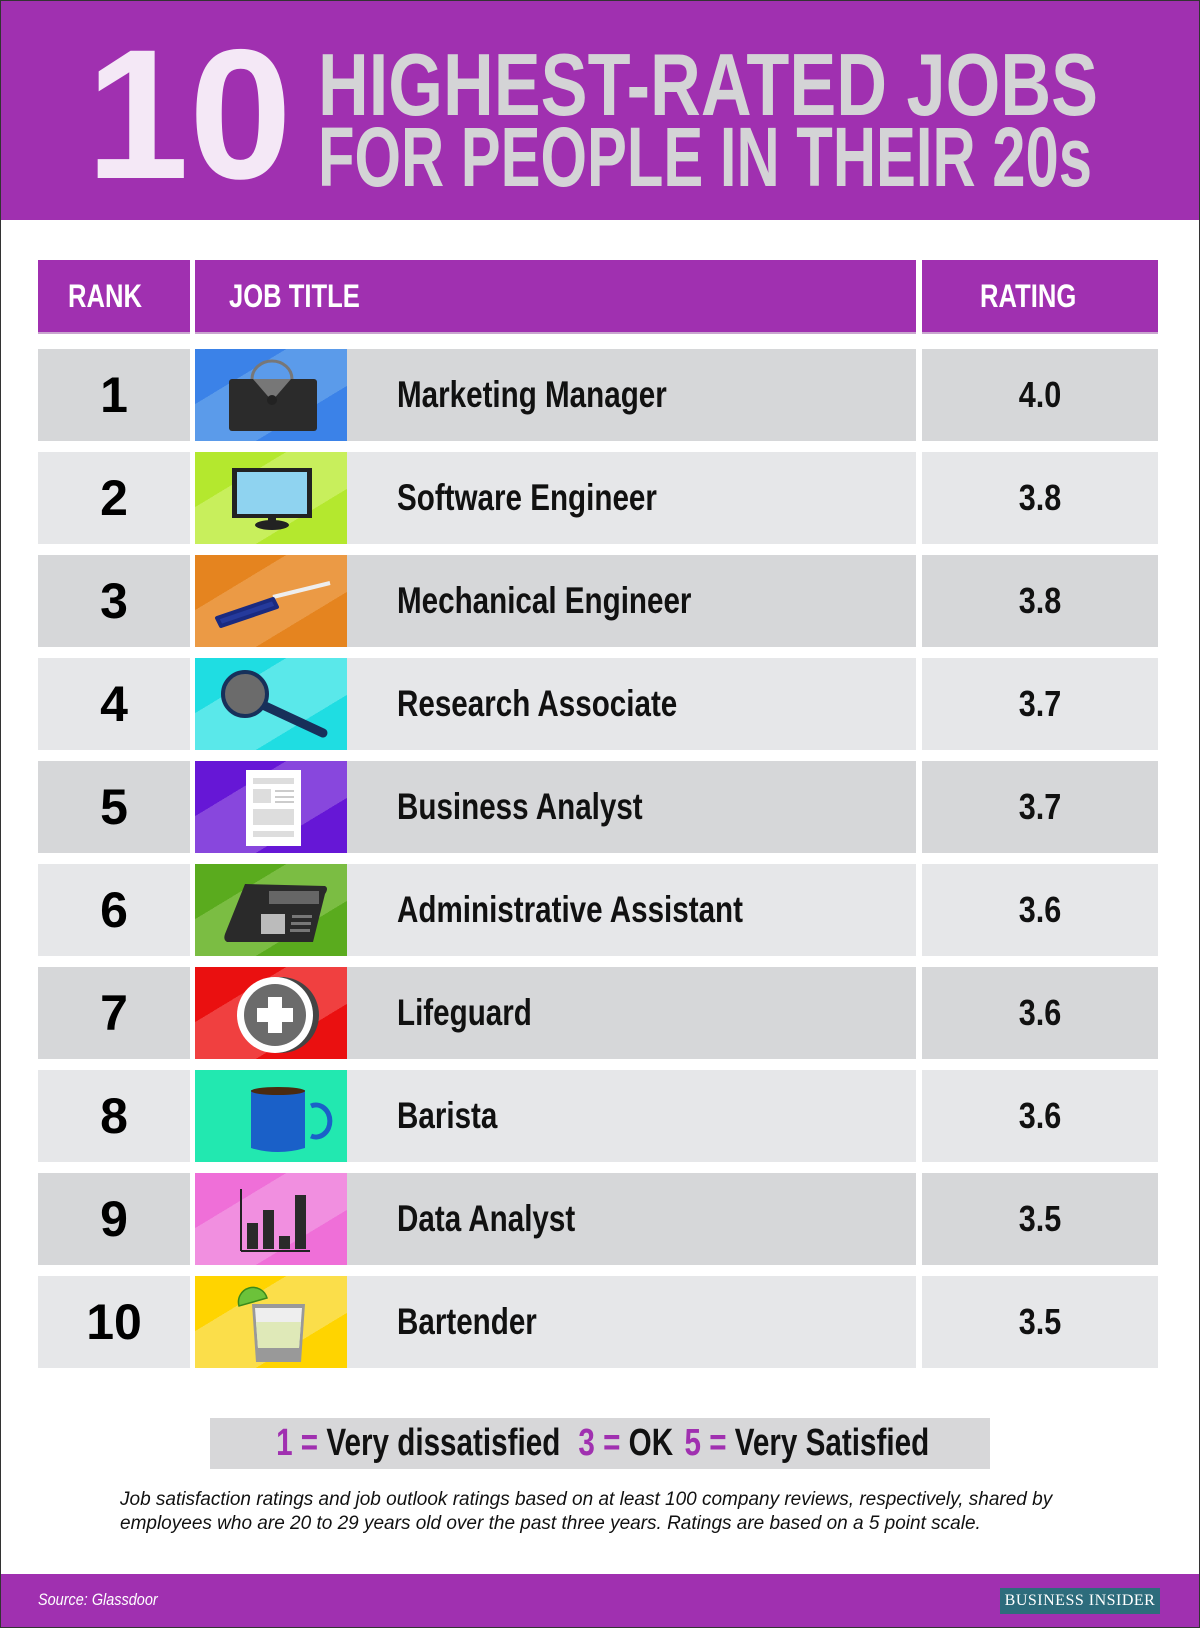  I want to click on rank-cell: 9, so click(114, 1219).